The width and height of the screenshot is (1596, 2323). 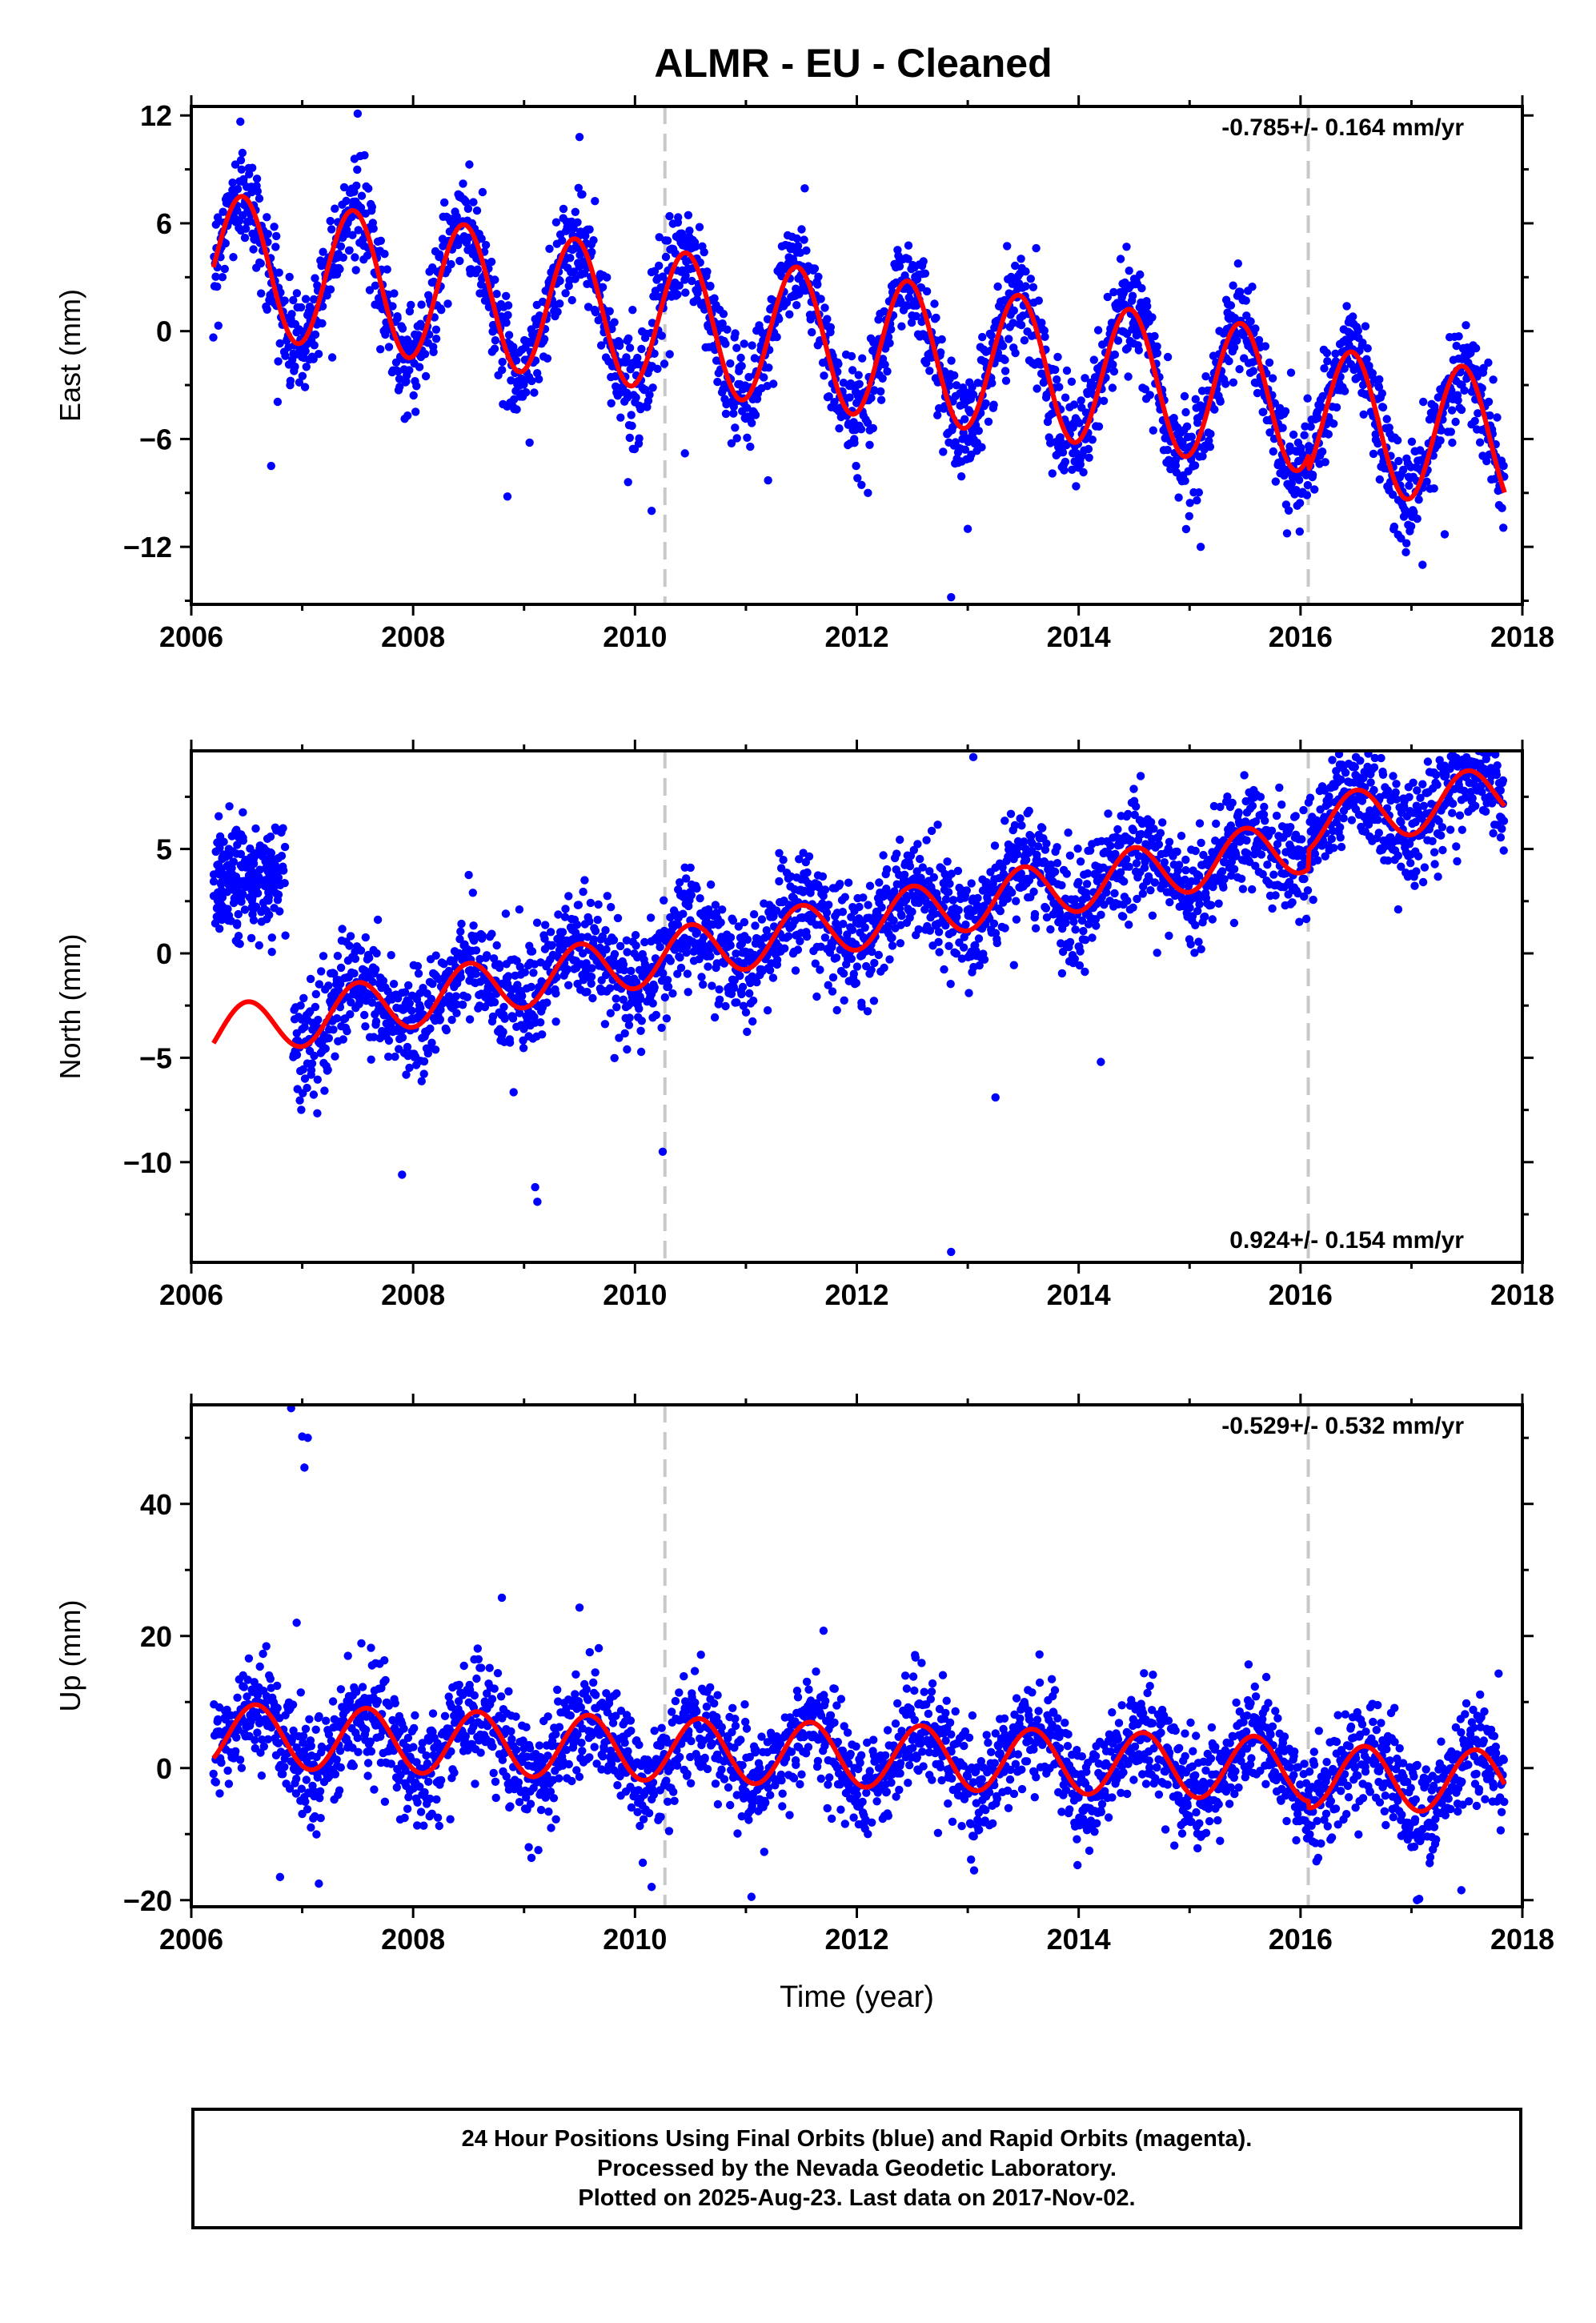 I want to click on y-axis-label: East (mm), so click(x=70, y=355).